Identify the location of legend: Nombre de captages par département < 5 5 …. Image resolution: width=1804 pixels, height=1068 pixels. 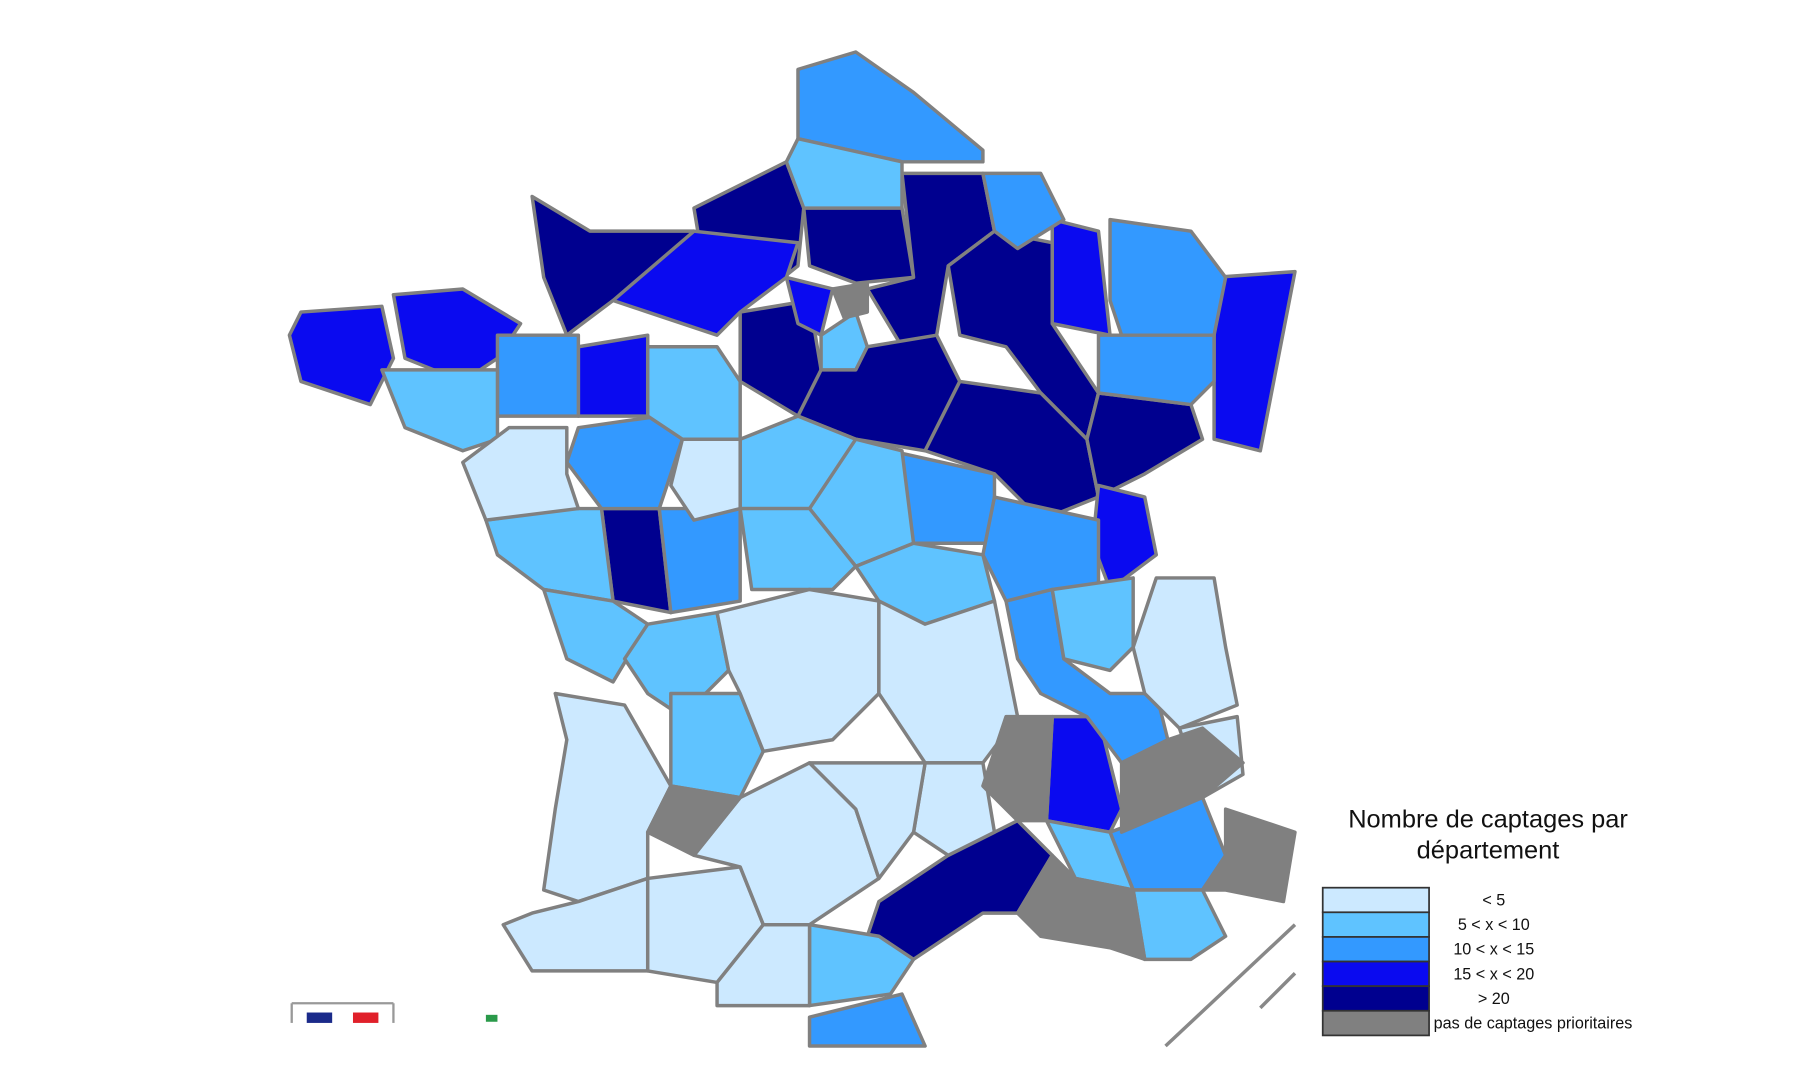
(1477, 921).